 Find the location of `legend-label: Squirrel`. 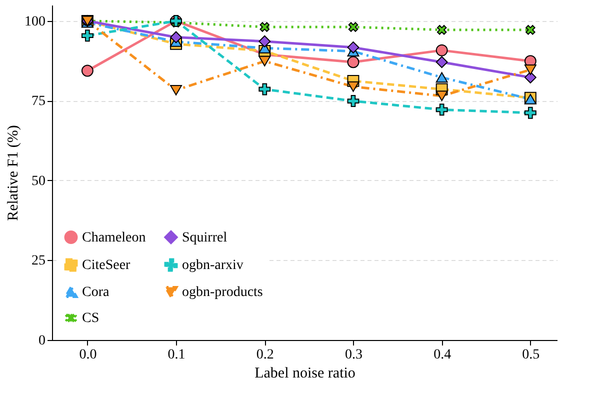

legend-label: Squirrel is located at coordinates (205, 238).